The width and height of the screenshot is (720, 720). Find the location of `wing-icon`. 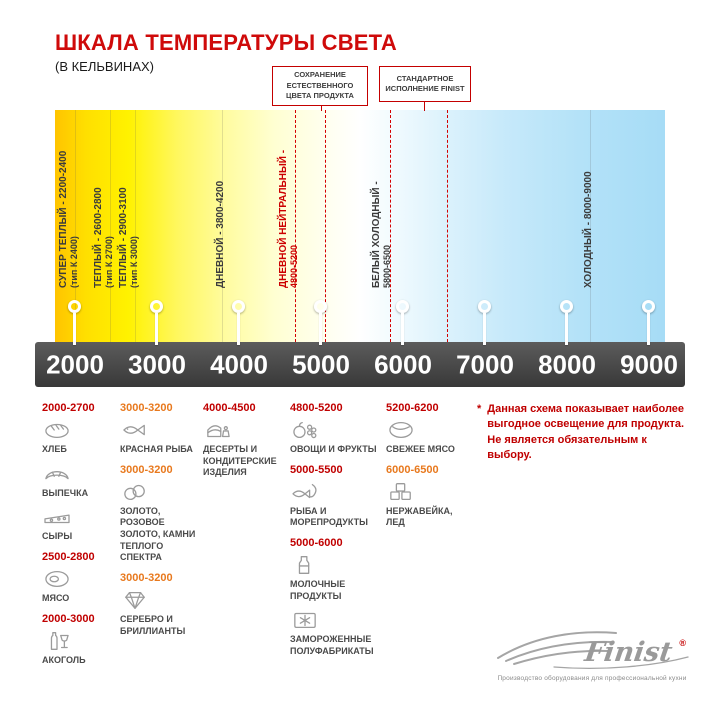

wing-icon is located at coordinates (593, 650).